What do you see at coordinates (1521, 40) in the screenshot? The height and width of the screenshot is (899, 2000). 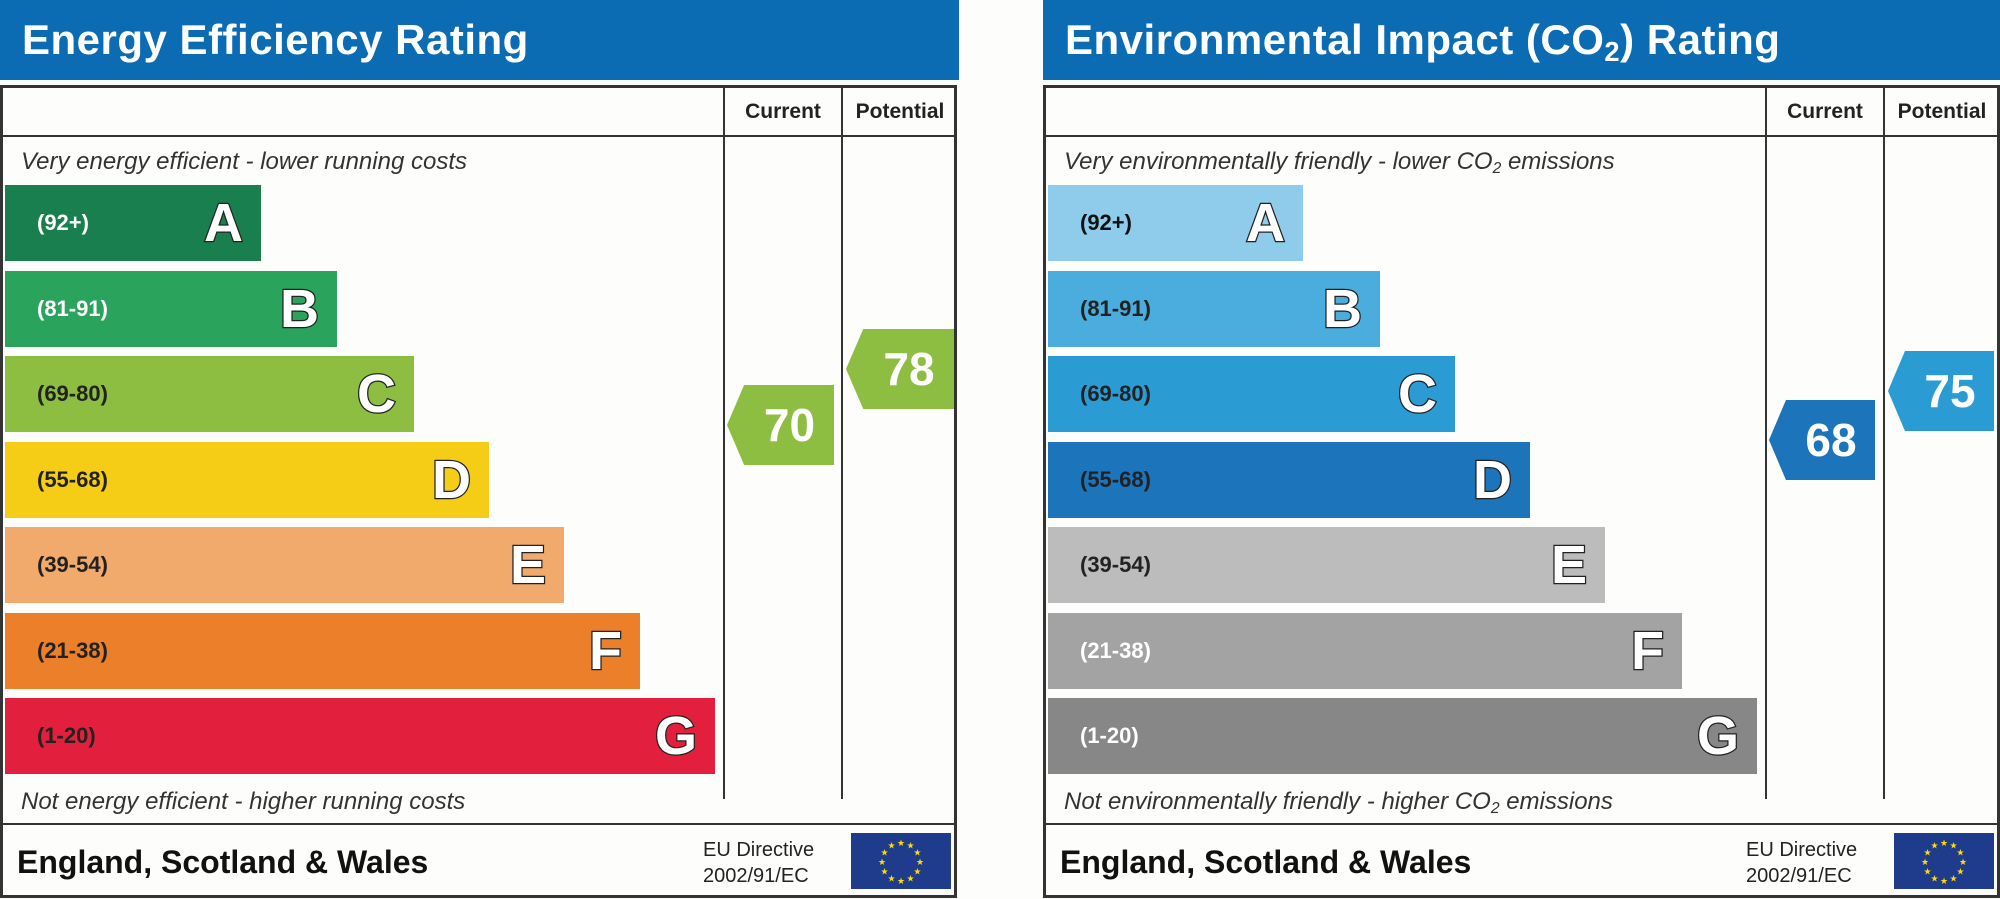 I see `panel-title: Environmental Impact (CO2) Rating` at bounding box center [1521, 40].